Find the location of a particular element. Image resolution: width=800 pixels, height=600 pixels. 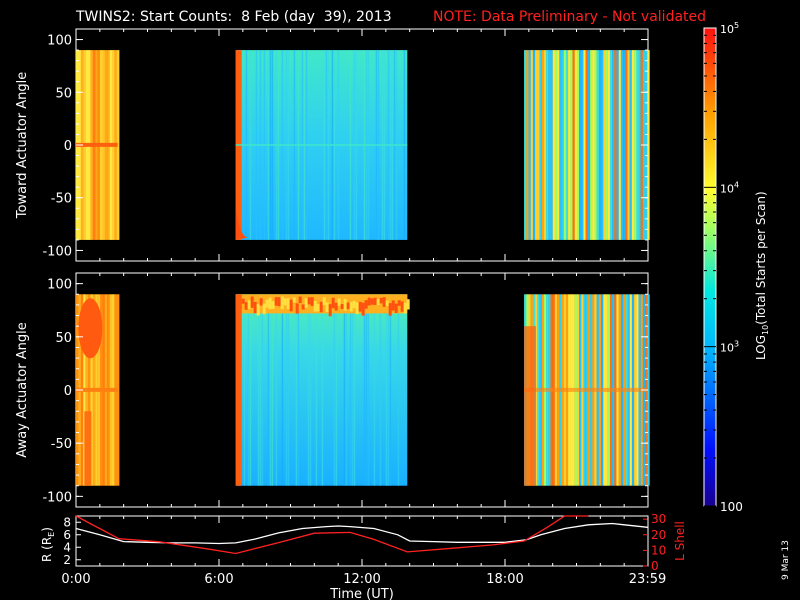

away-early-hotspot is located at coordinates (90, 328).